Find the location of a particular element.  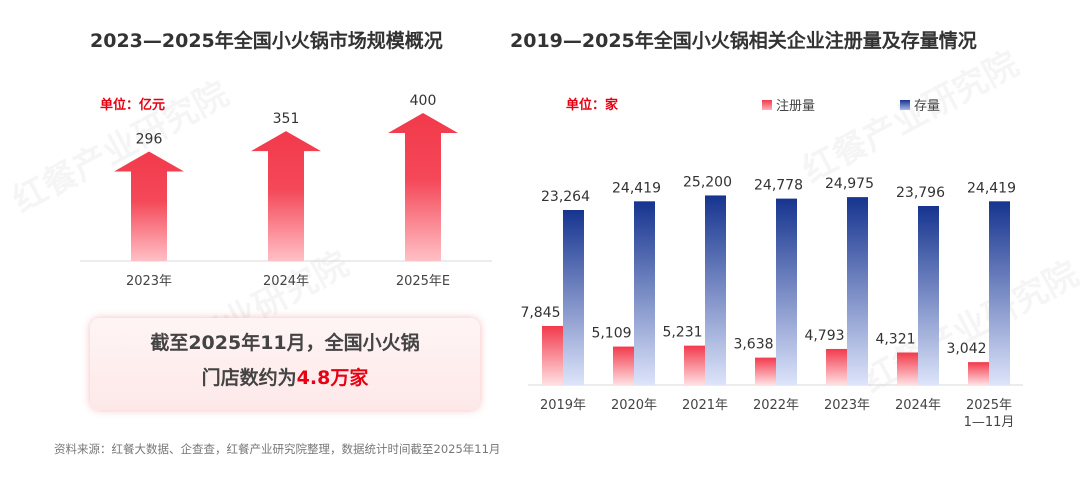

registration-bar-2020年 is located at coordinates (623, 365).